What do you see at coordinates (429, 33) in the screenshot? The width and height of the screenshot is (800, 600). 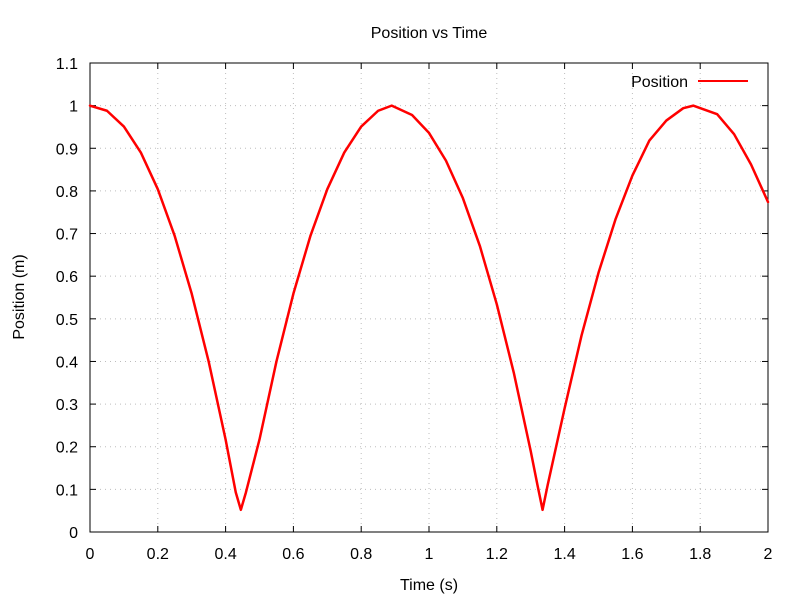 I see `chart-title: Position vs Time` at bounding box center [429, 33].